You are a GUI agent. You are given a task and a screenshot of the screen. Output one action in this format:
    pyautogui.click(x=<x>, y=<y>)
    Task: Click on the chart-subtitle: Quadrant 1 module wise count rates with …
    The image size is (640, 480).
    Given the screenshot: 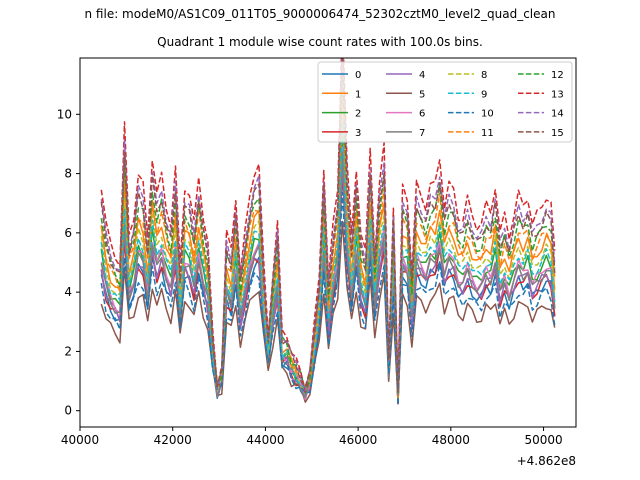 What is the action you would take?
    pyautogui.click(x=320, y=42)
    